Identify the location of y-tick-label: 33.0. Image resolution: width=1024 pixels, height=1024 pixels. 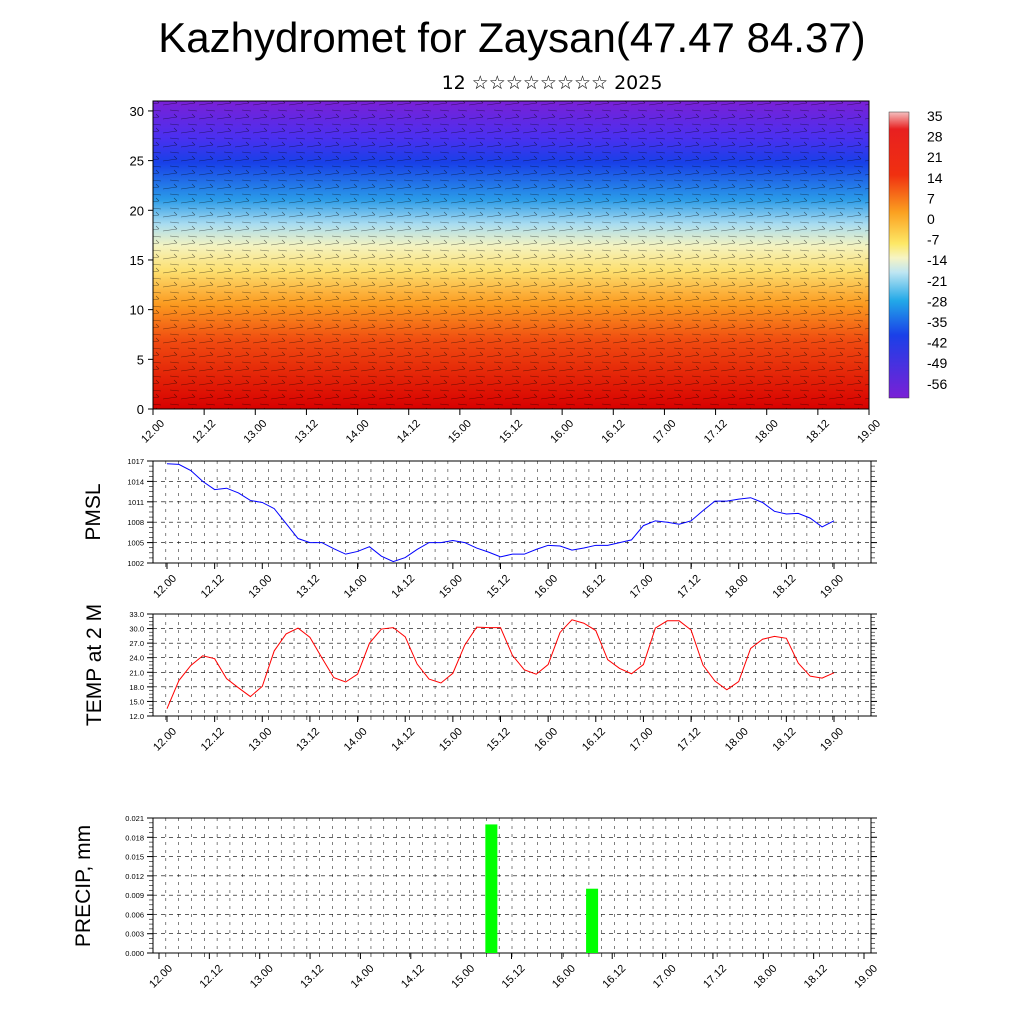
(136, 614).